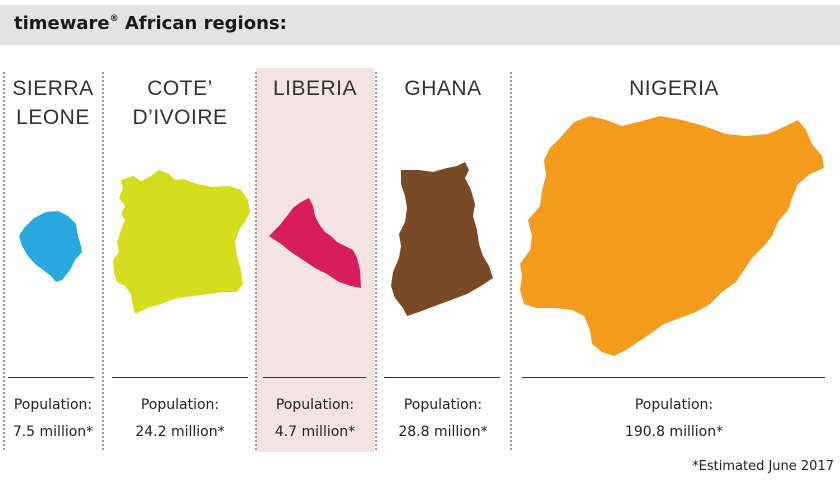  I want to click on region-name-nigeria: NIGERIA, so click(674, 88).